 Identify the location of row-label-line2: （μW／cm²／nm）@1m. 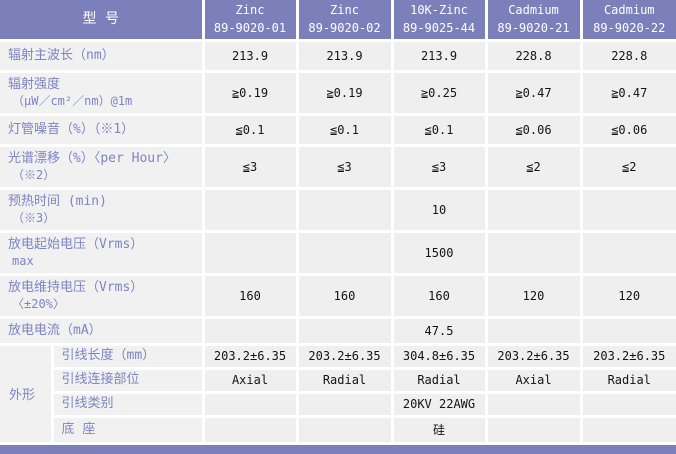
(72, 101).